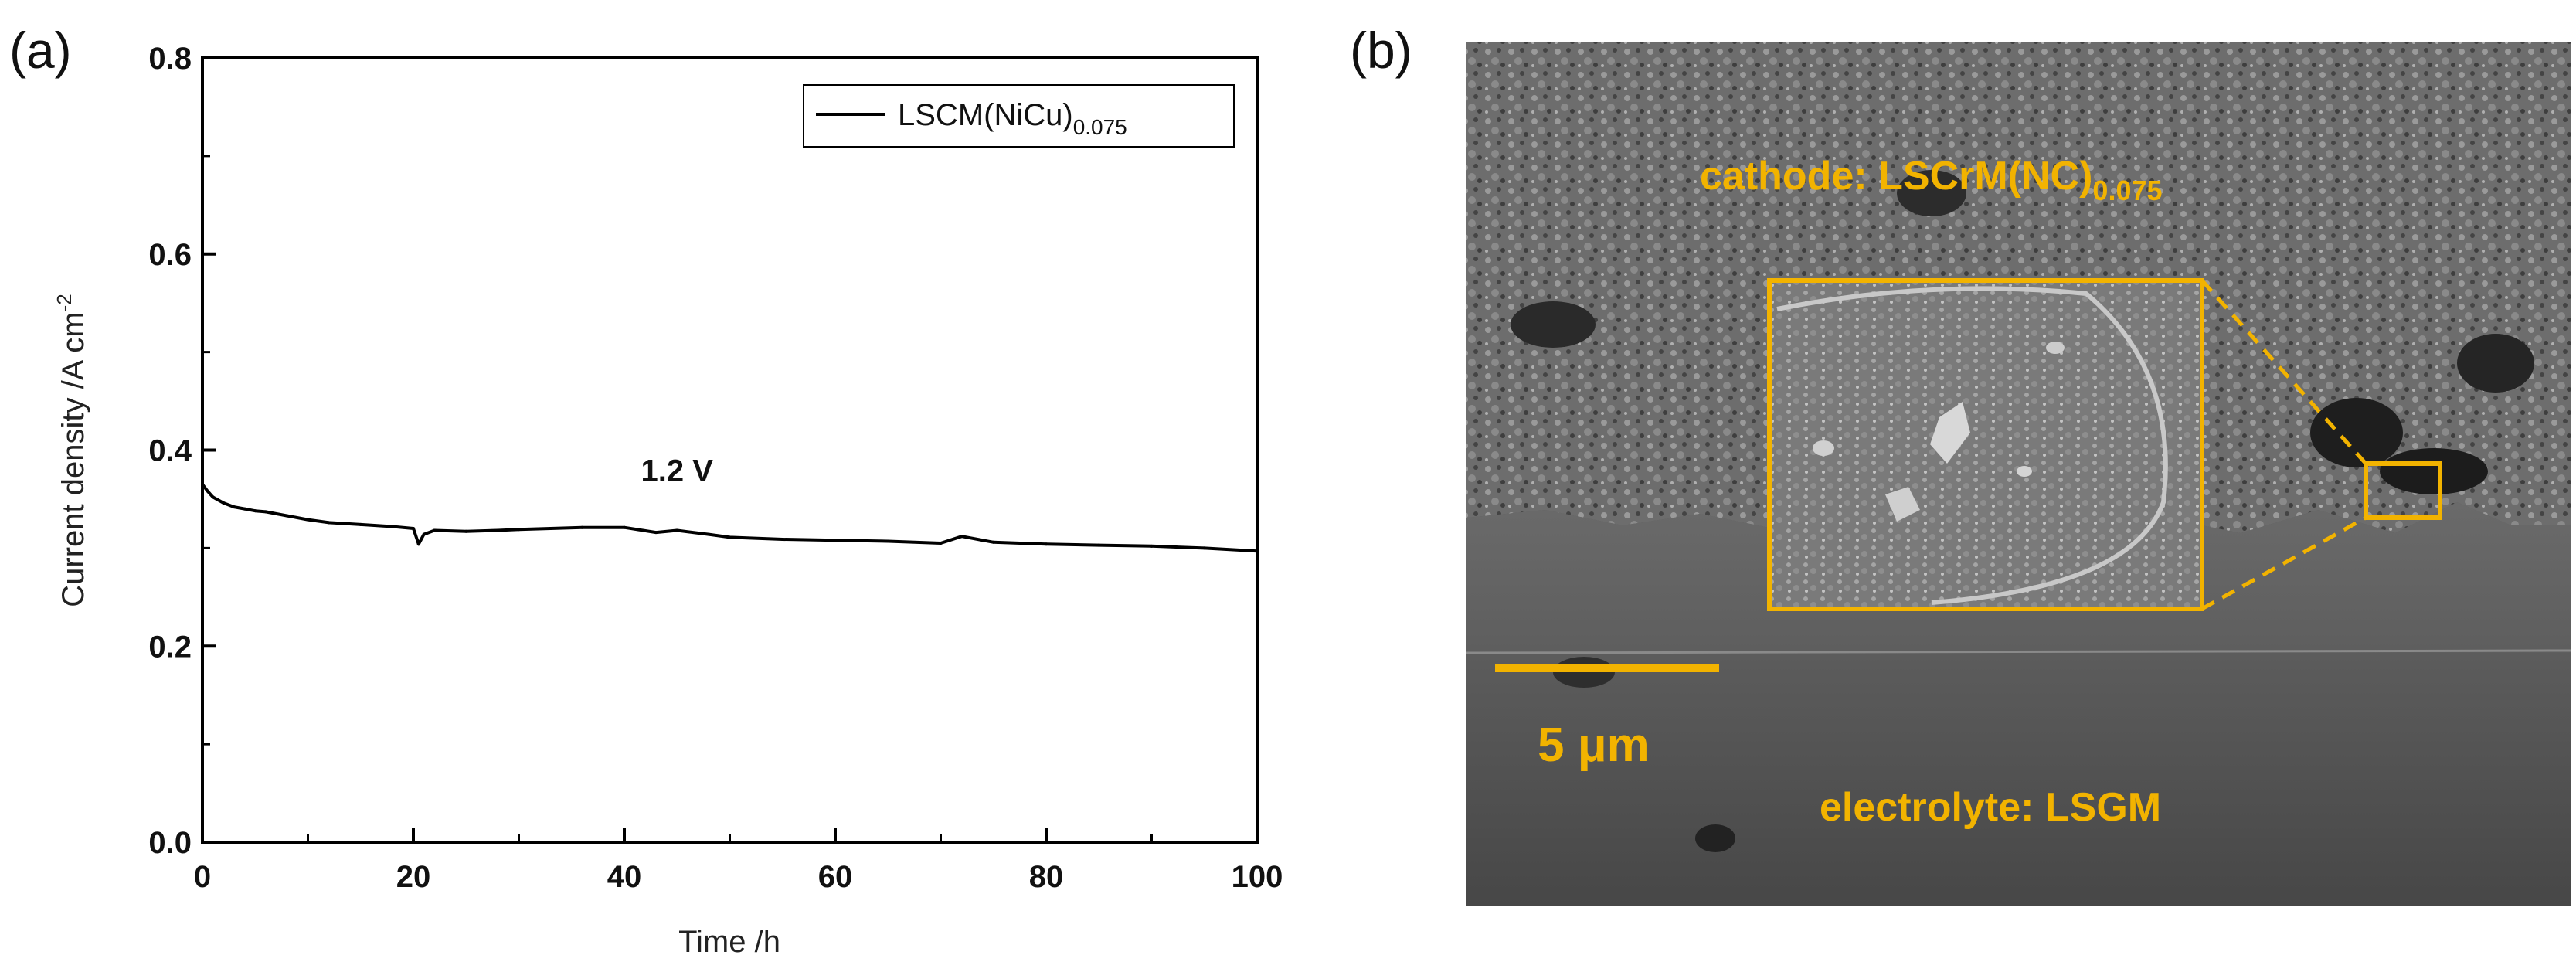  What do you see at coordinates (73, 459) in the screenshot?
I see `y-axis-label-main: Current density /A cm` at bounding box center [73, 459].